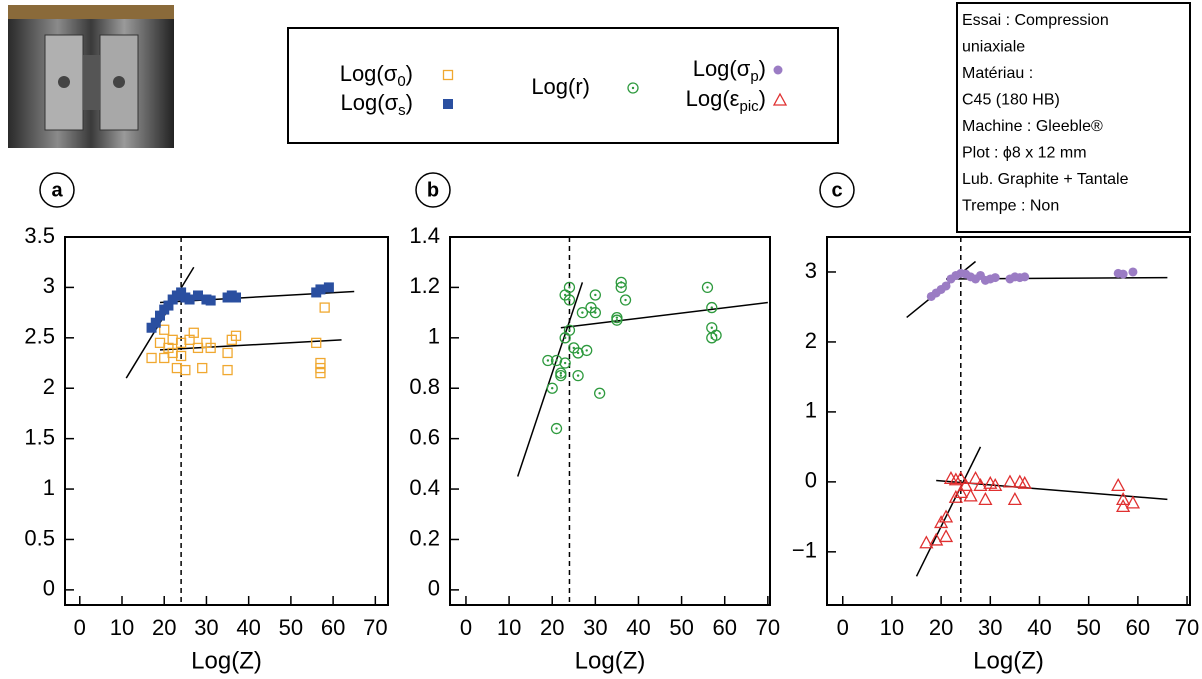  What do you see at coordinates (1024, 153) in the screenshot?
I see `info-line: Plot : ϕ8 x 12 mm` at bounding box center [1024, 153].